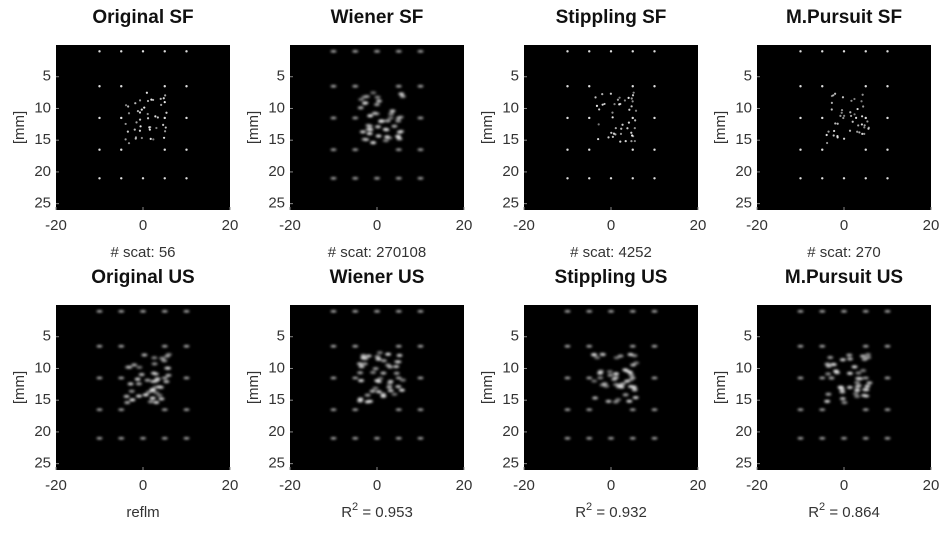  Describe the element at coordinates (589, 507) in the screenshot. I see `caption-part: 2` at that location.